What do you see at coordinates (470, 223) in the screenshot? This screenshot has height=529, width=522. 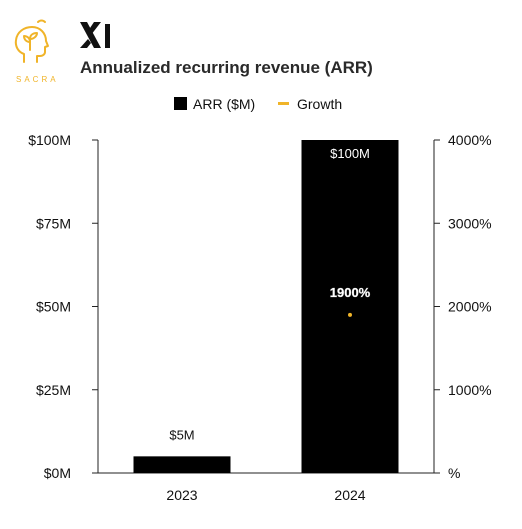 I see `y-tick-label-right: 3000%` at bounding box center [470, 223].